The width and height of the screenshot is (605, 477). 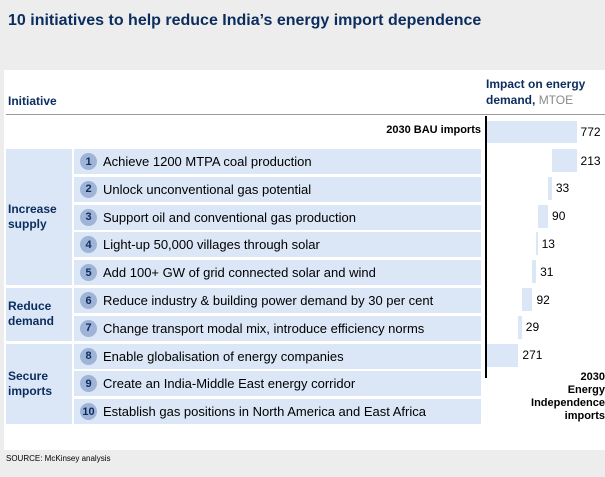 What do you see at coordinates (547, 271) in the screenshot?
I see `bar-value-label: 31` at bounding box center [547, 271].